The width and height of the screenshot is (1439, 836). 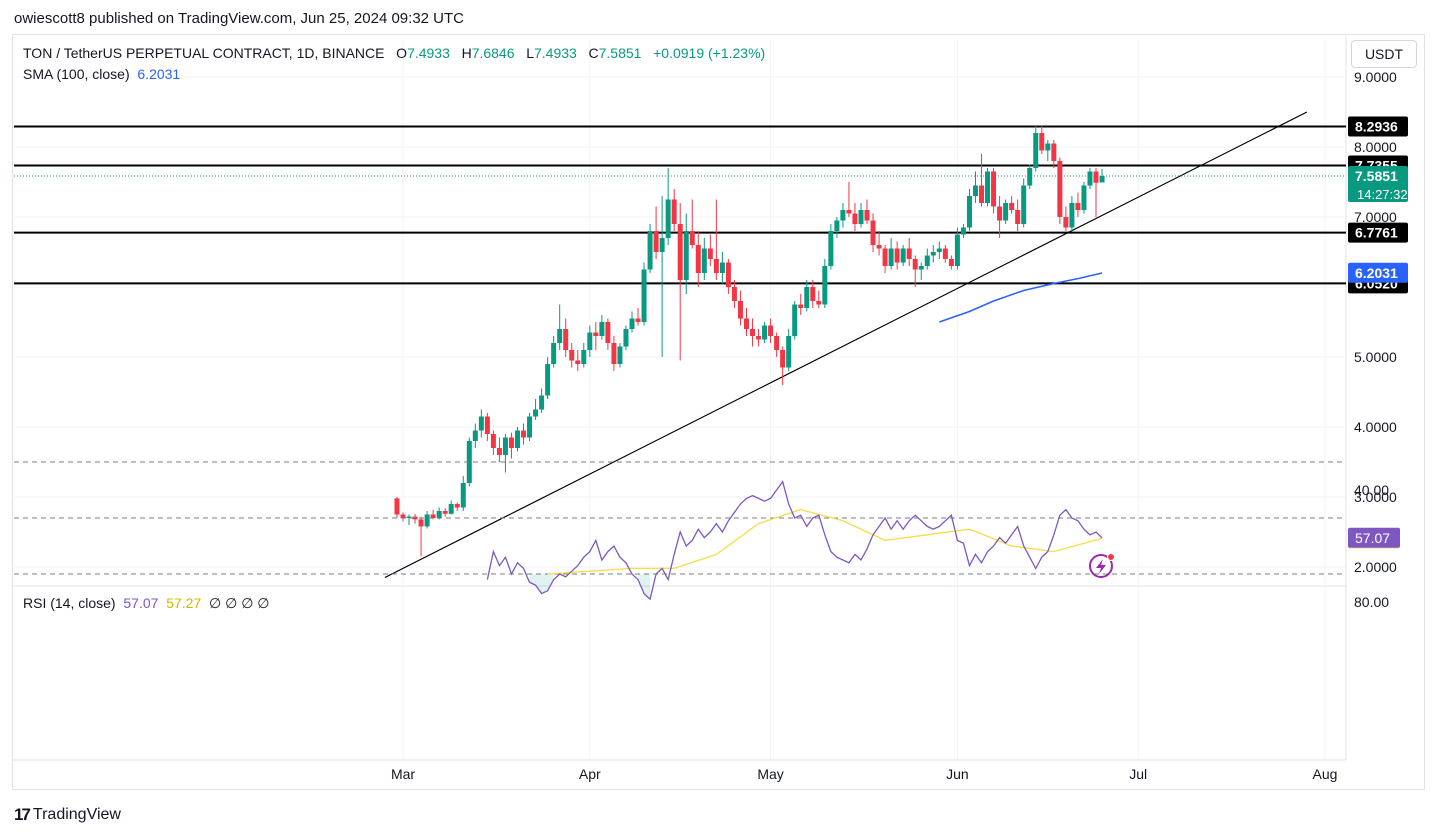 I want to click on current-price-axis-label-countdown: 14:27:32, so click(x=1382, y=194).